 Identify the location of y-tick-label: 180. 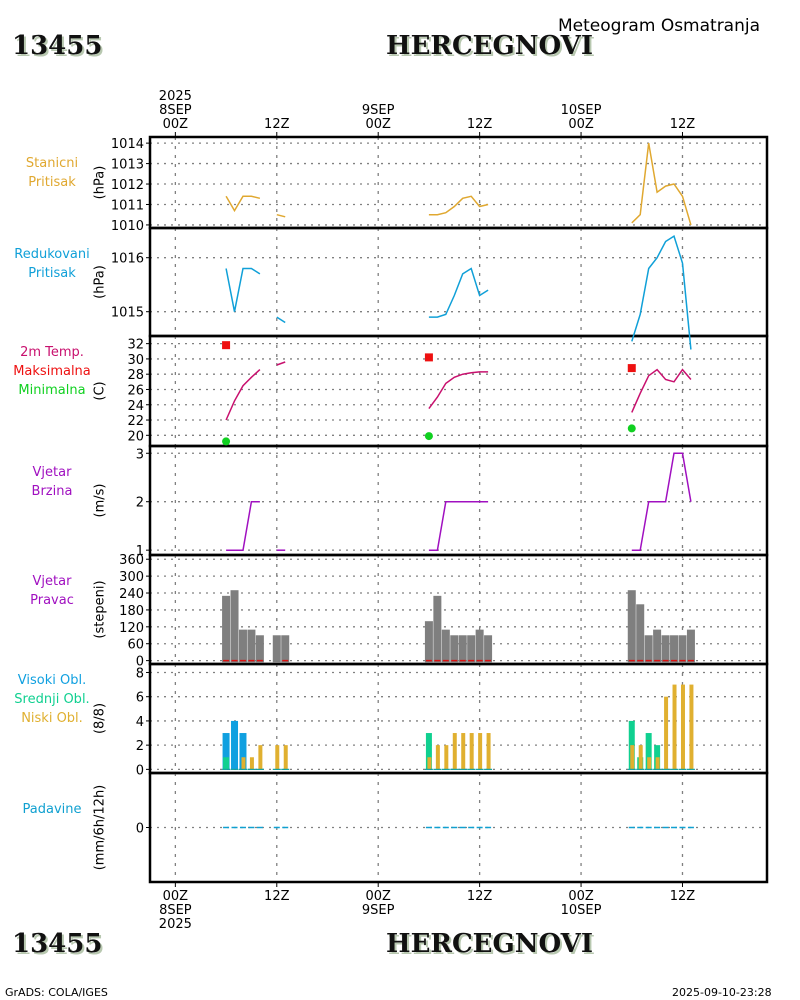
(131, 611).